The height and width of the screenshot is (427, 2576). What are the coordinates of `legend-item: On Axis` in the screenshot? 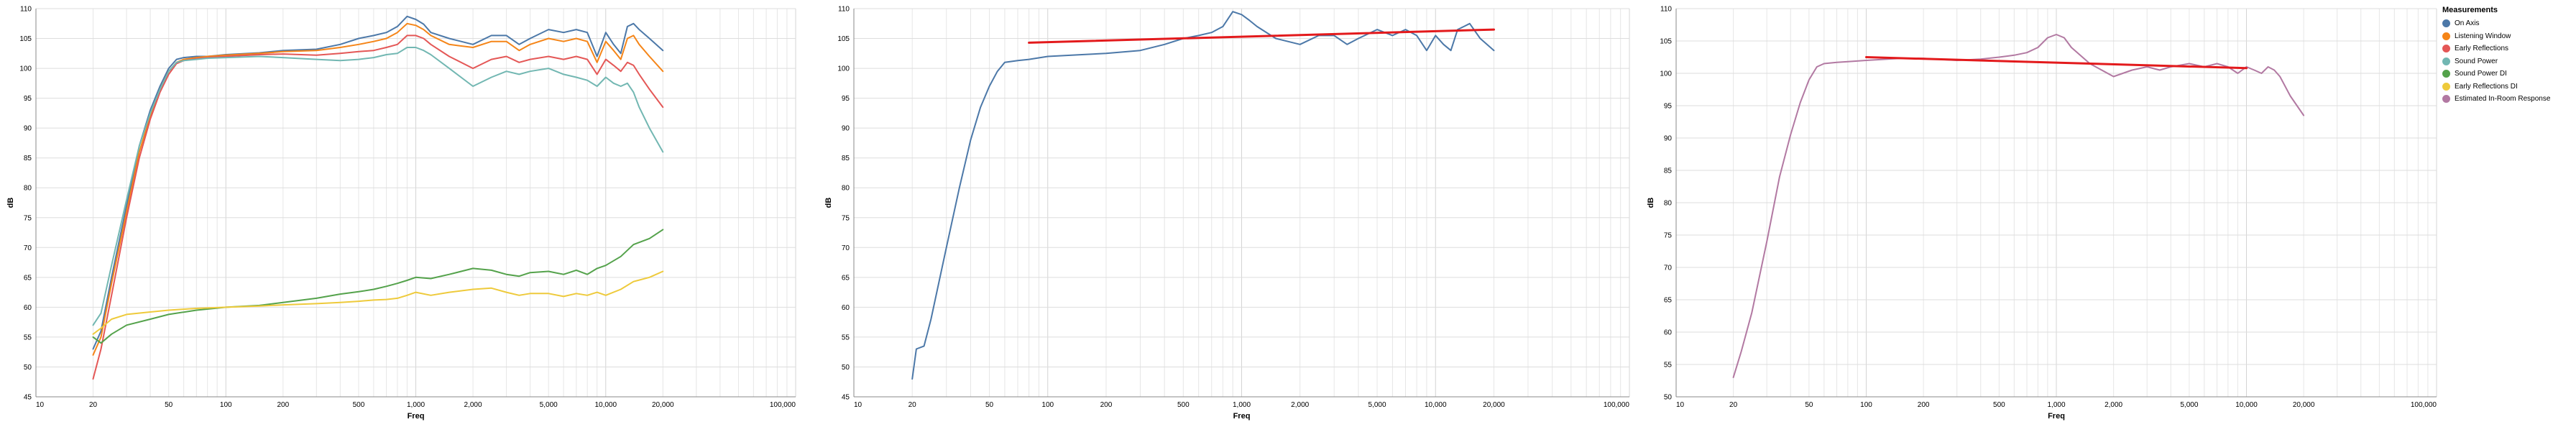 It's located at (2496, 23).